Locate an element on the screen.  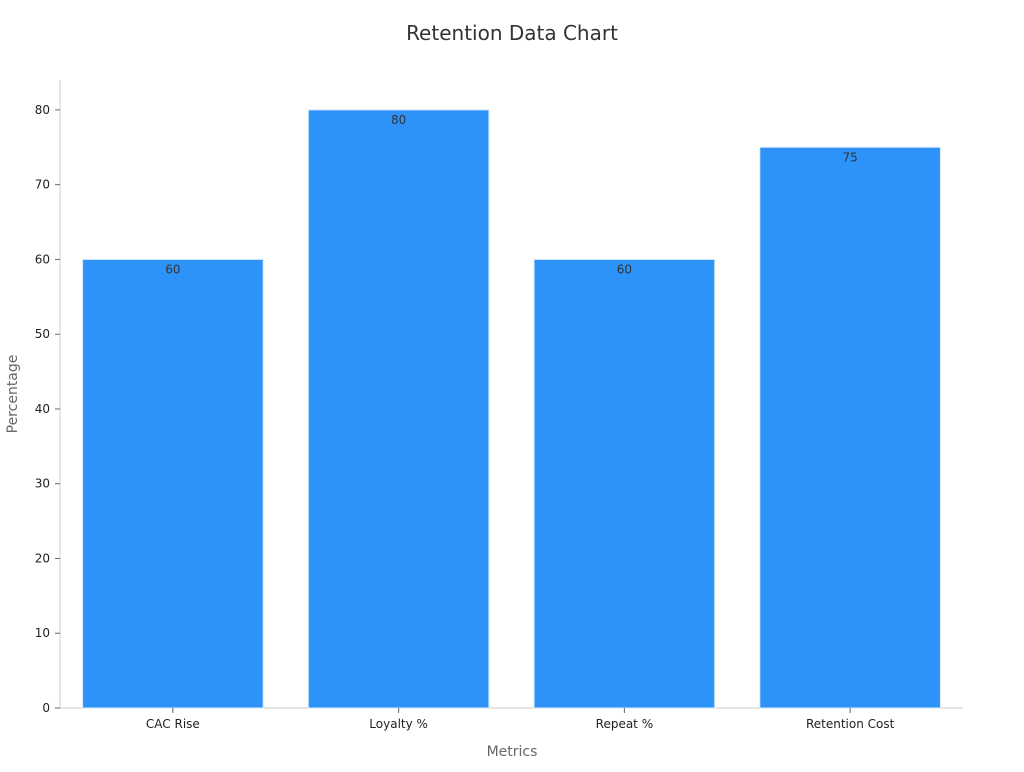
y-tick-label: 0 is located at coordinates (46, 708).